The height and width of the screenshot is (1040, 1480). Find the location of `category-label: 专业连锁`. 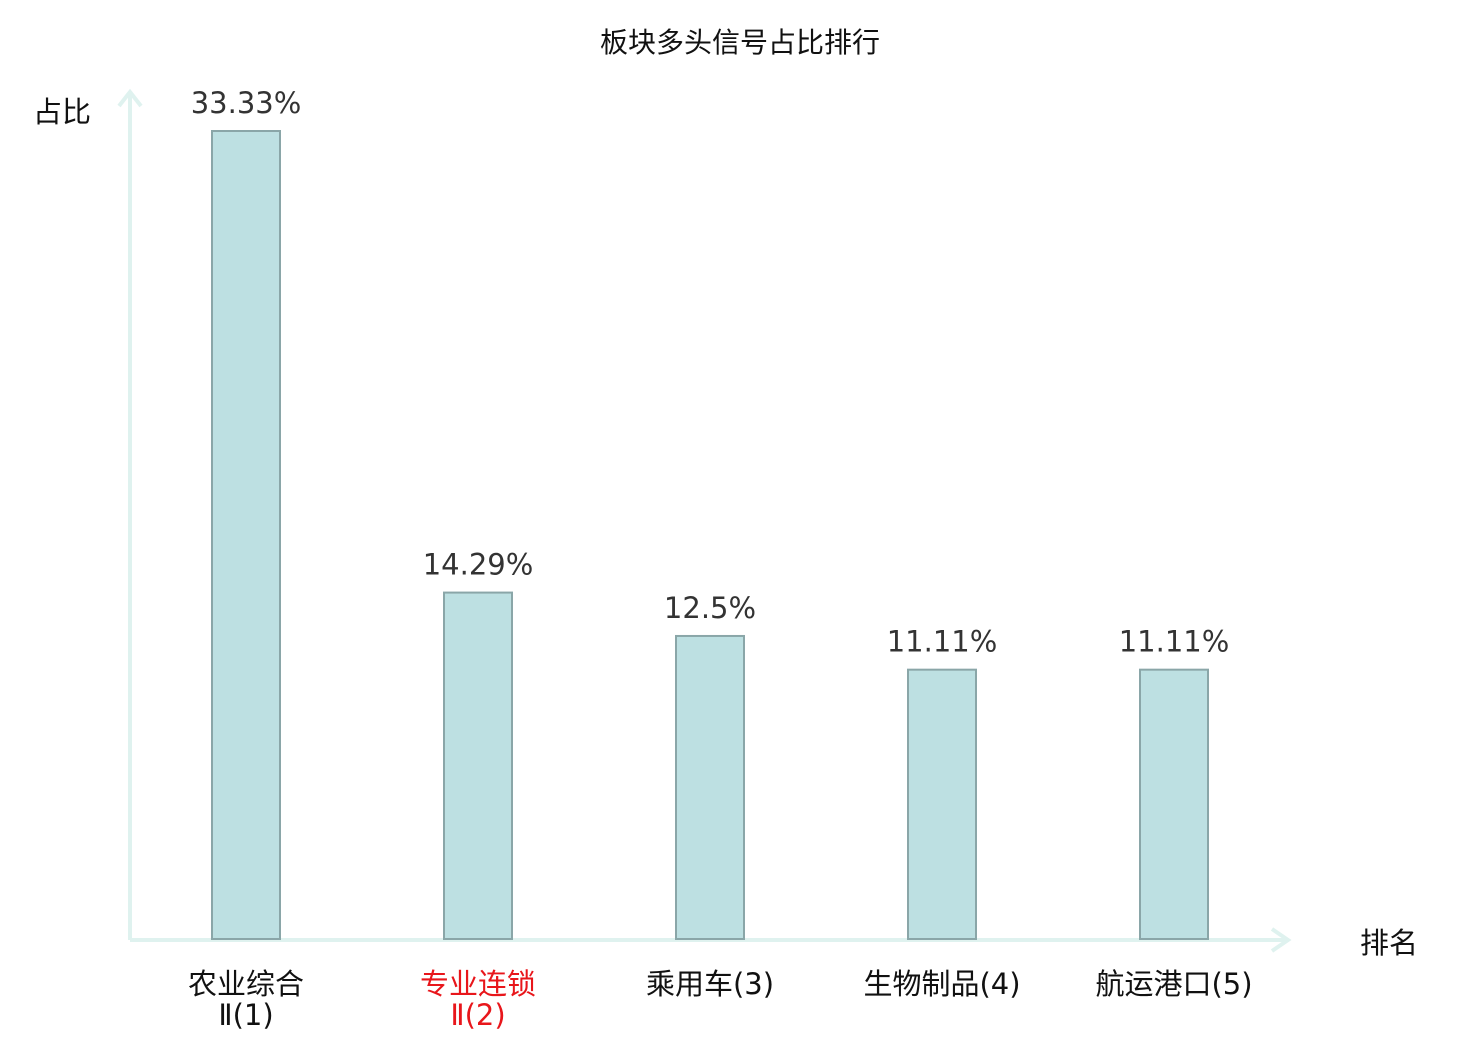

category-label: 专业连锁 is located at coordinates (478, 984).